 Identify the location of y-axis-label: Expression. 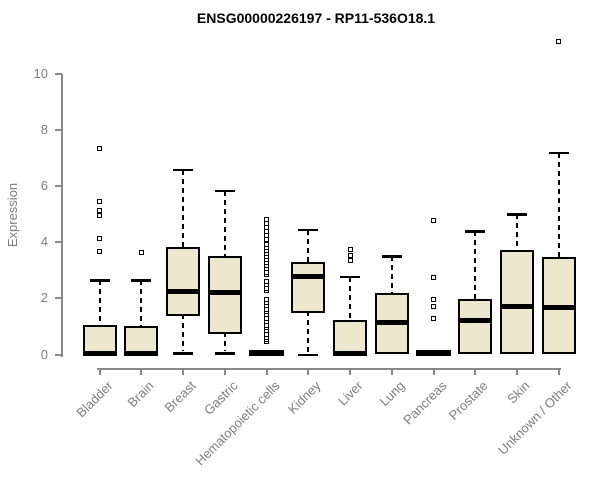
(12, 215).